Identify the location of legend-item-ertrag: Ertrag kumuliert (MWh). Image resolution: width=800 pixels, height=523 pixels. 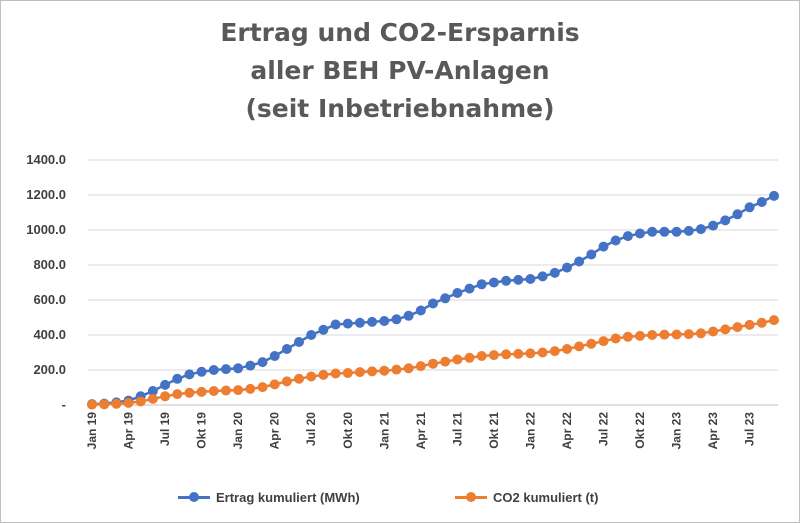
(269, 497).